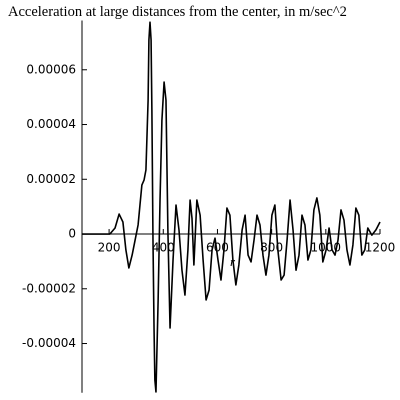  What do you see at coordinates (72, 234) in the screenshot?
I see `y-tick-label: 0` at bounding box center [72, 234].